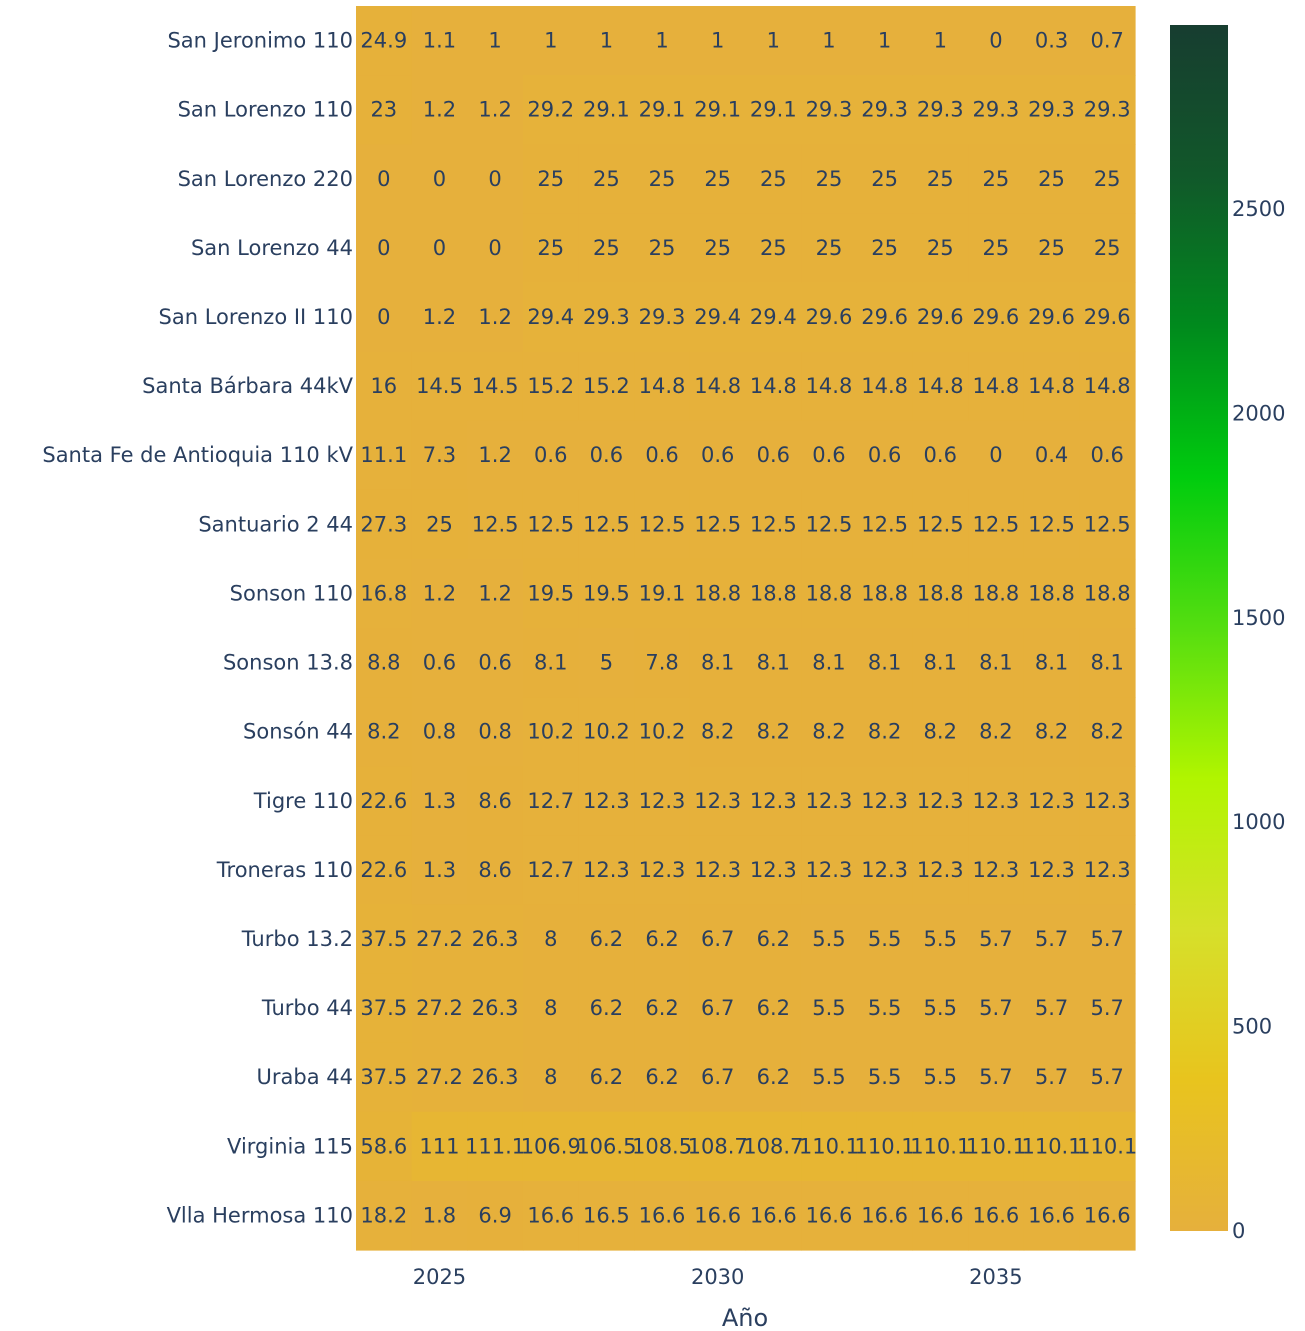 Image resolution: width=1305 pixels, height=1331 pixels. I want to click on cell-value-label: 29.4, so click(717, 317).